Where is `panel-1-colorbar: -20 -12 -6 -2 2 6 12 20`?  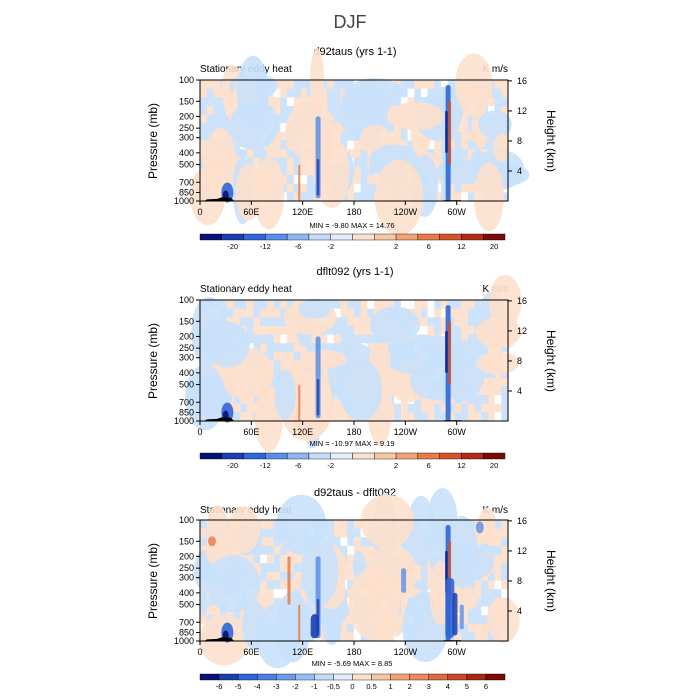
panel-1-colorbar: -20 -12 -6 -2 2 6 12 20 is located at coordinates (352, 242).